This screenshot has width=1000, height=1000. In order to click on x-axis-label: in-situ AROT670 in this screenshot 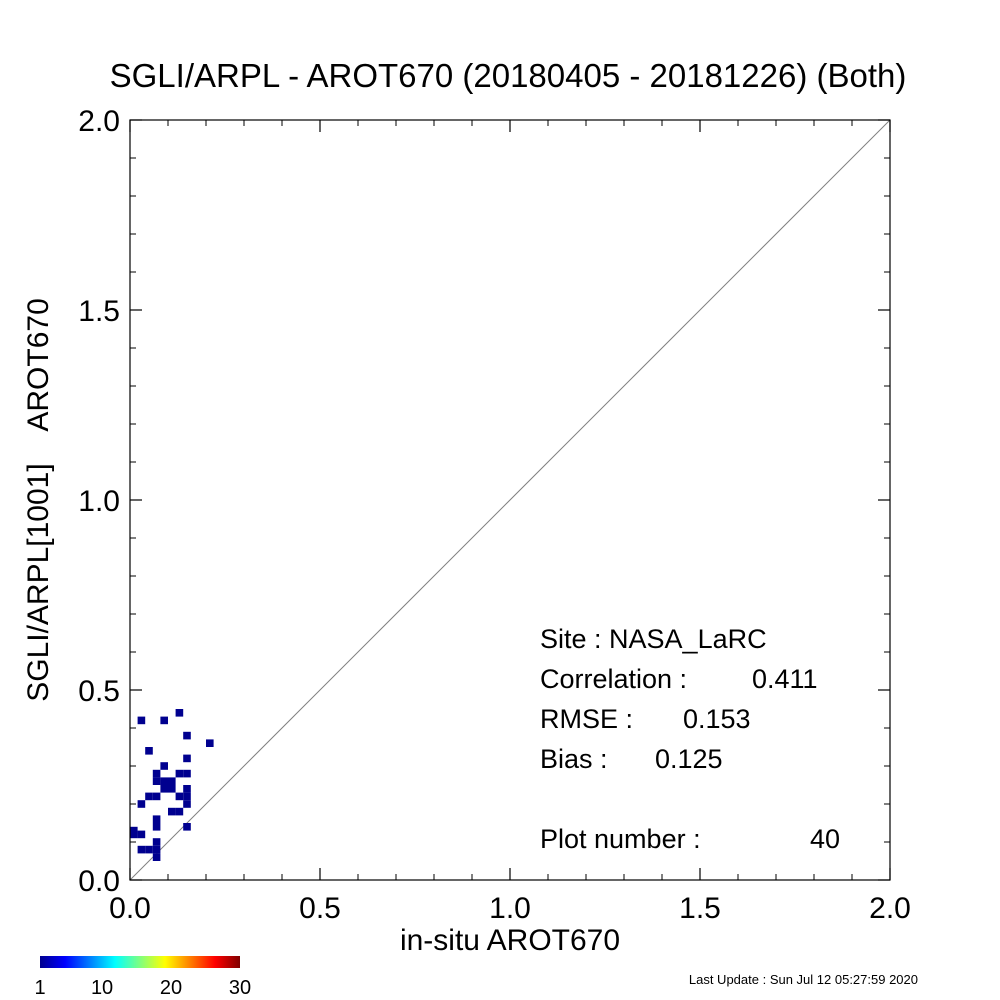, I will do `click(510, 940)`.